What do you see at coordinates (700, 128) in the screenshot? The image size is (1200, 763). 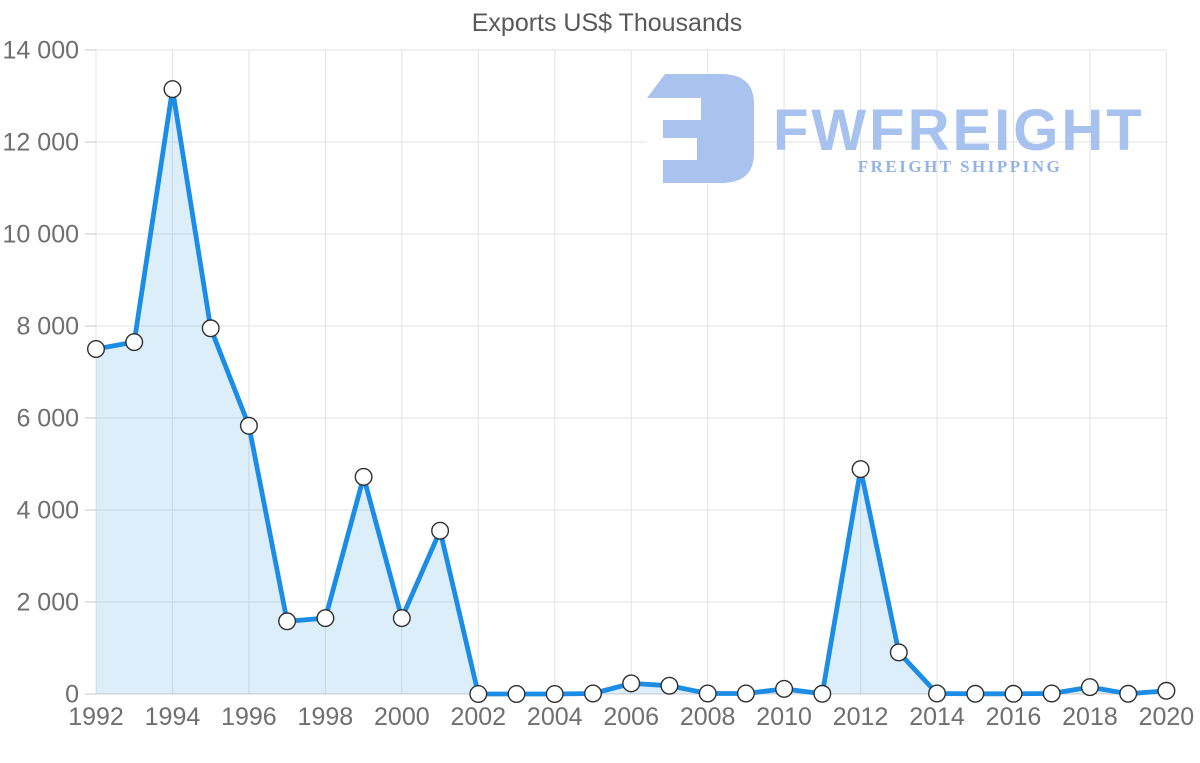 I see `fw-logo-icon` at bounding box center [700, 128].